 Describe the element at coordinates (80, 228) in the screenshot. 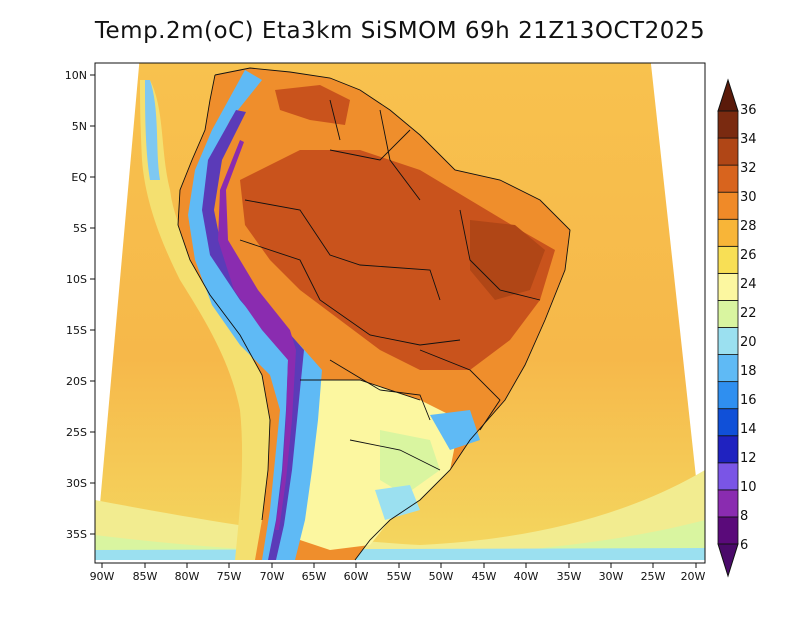

I see `lat-label: 5S` at that location.